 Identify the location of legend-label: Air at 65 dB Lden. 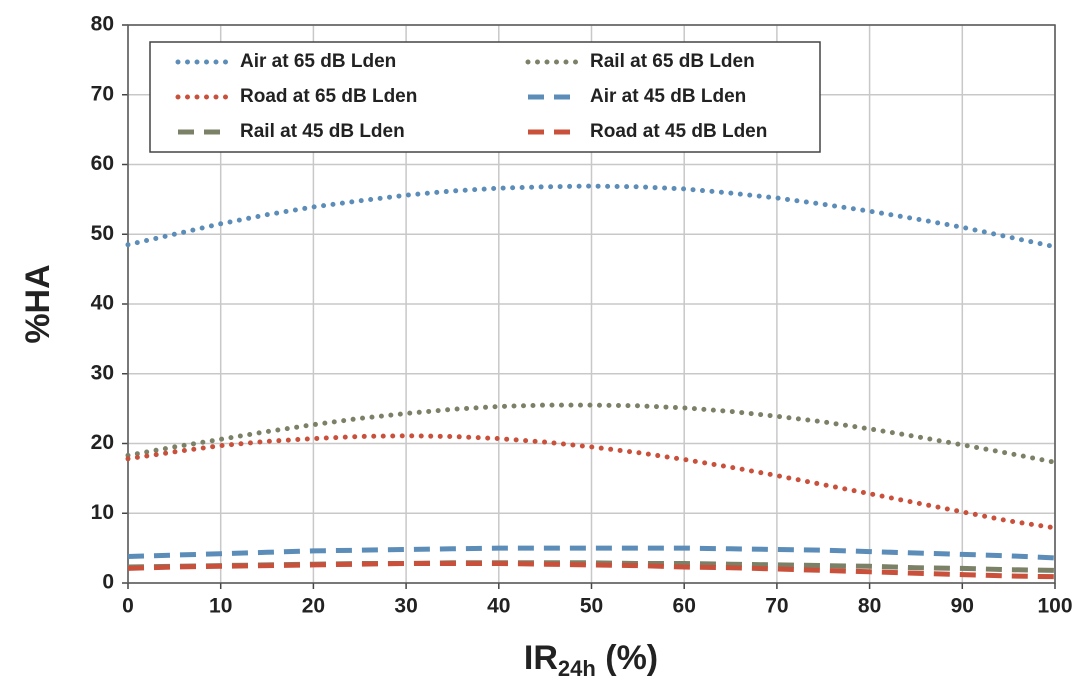
(318, 61).